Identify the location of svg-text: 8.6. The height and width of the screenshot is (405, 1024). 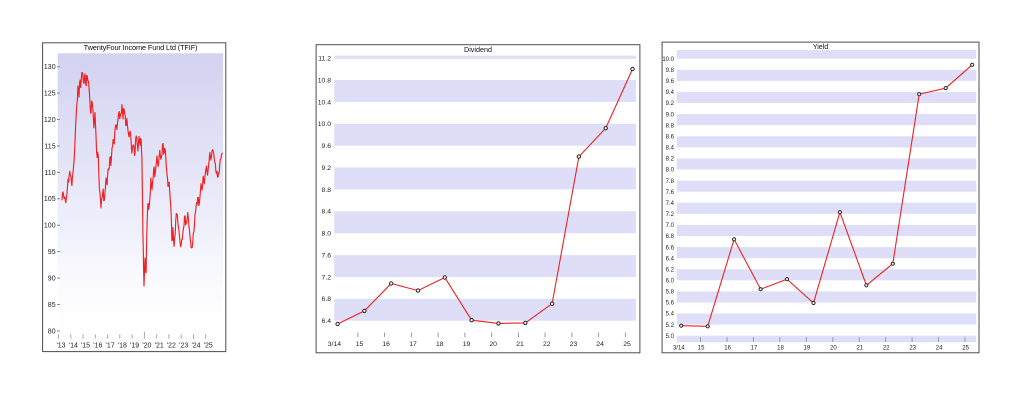
(670, 138).